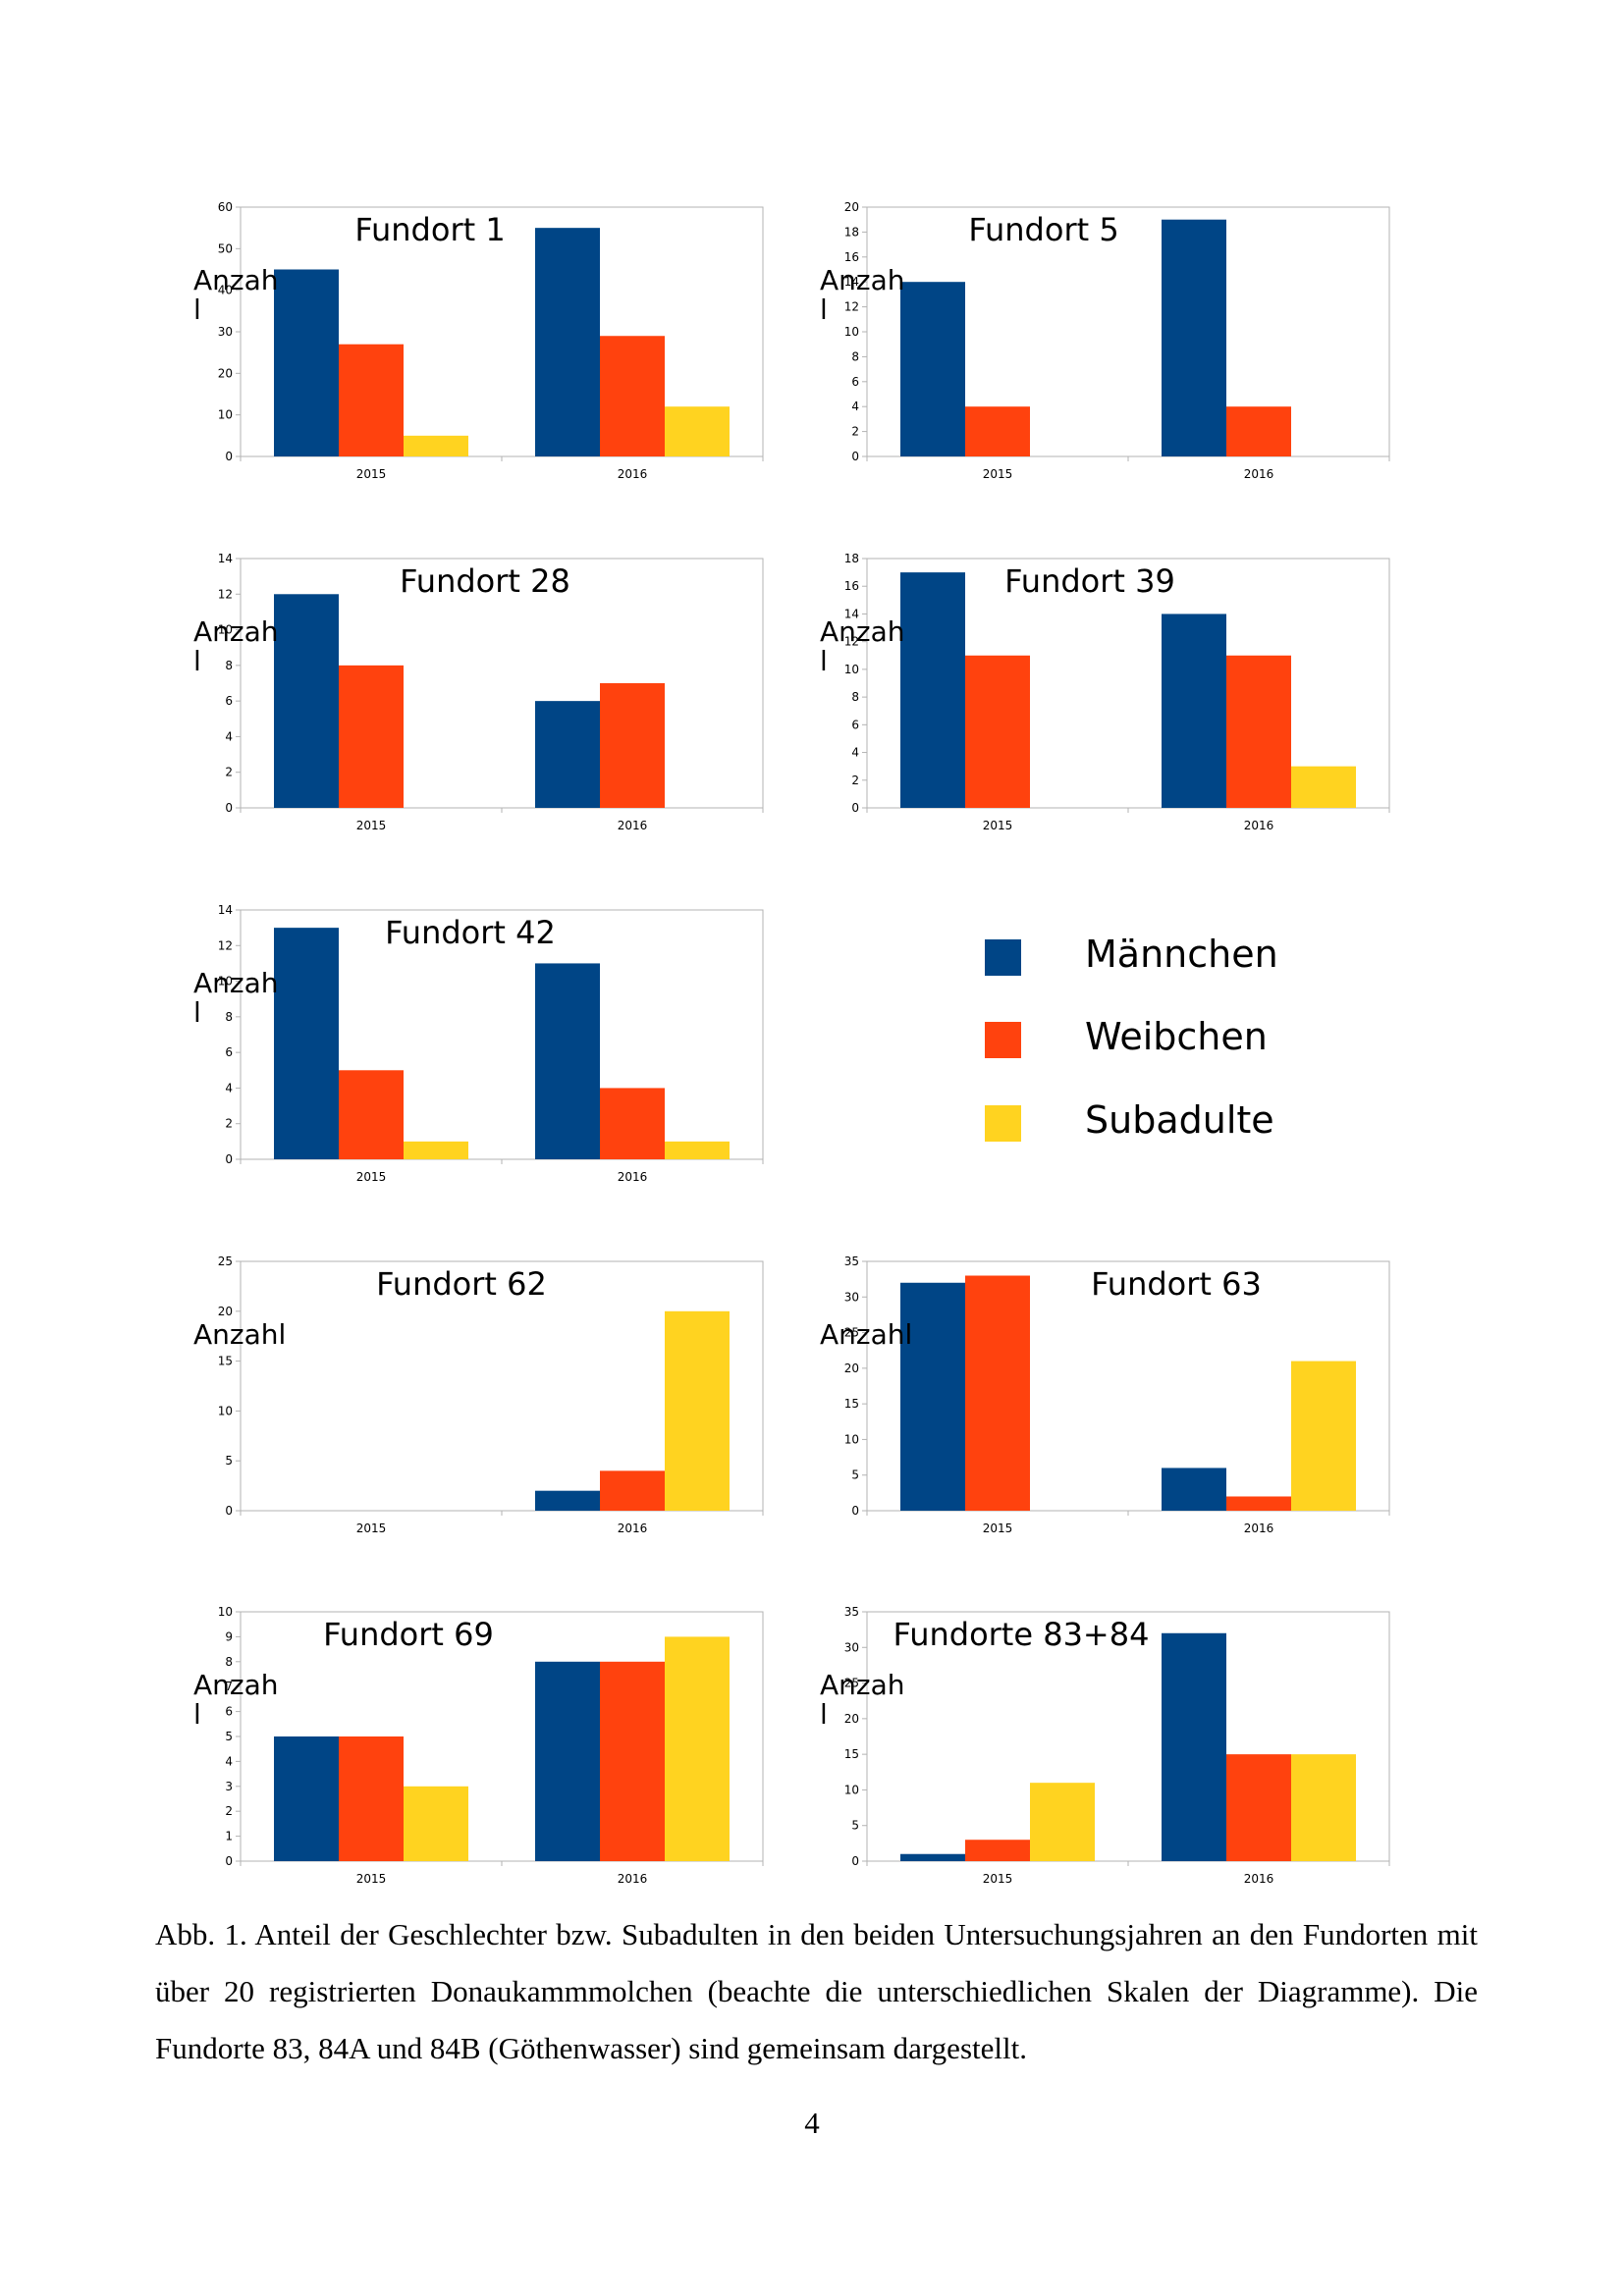 This screenshot has width=1624, height=2296. What do you see at coordinates (225, 1261) in the screenshot?
I see `y-tick-label: 25` at bounding box center [225, 1261].